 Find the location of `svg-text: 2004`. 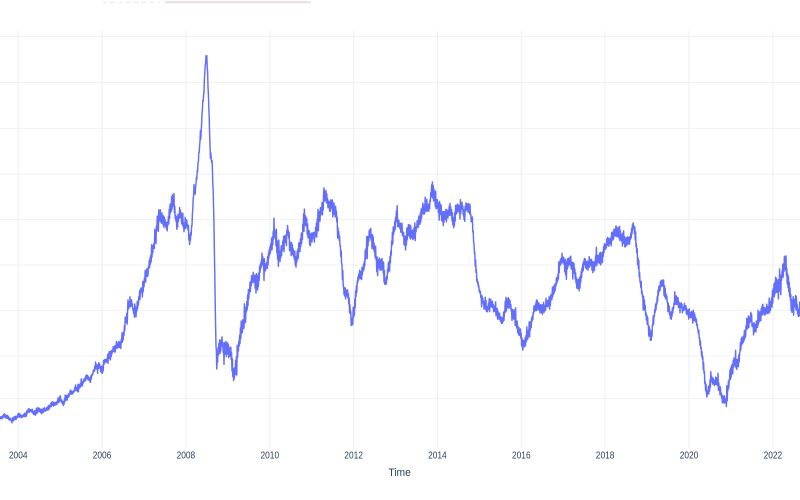

svg-text: 2004 is located at coordinates (18, 456).